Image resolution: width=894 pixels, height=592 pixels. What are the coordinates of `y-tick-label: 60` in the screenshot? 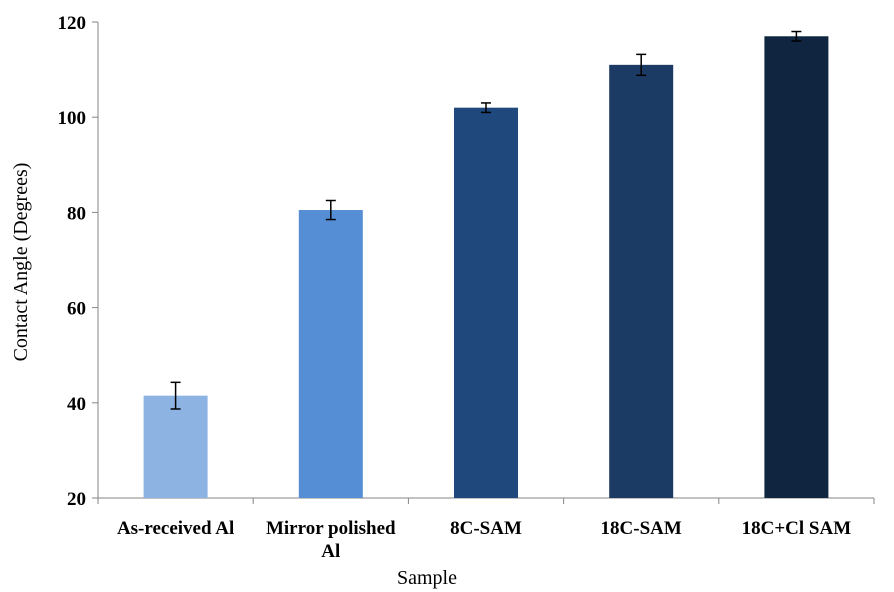 It's located at (76, 309).